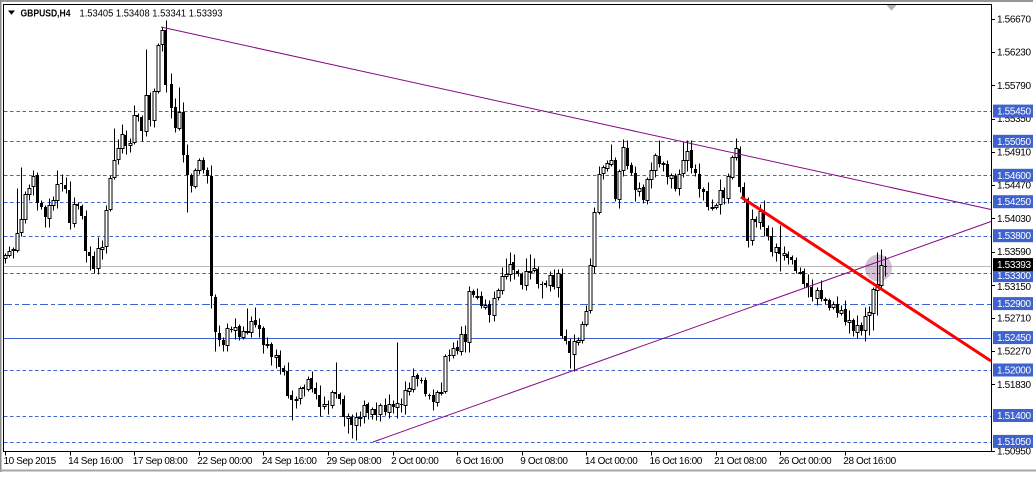 The image size is (1036, 477). I want to click on svg-text: 2 Oct 00:00, so click(415, 461).